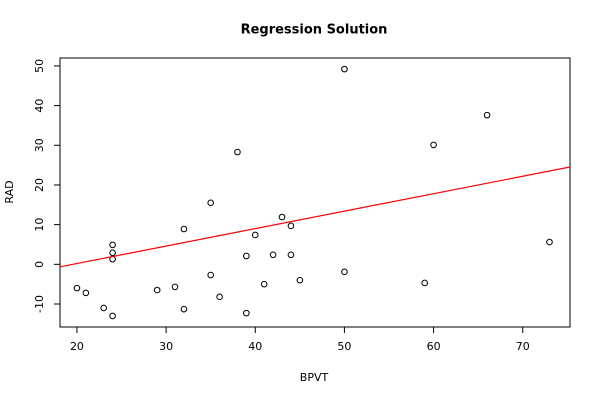  Describe the element at coordinates (314, 377) in the screenshot. I see `x-axis-label: BPVT` at that location.